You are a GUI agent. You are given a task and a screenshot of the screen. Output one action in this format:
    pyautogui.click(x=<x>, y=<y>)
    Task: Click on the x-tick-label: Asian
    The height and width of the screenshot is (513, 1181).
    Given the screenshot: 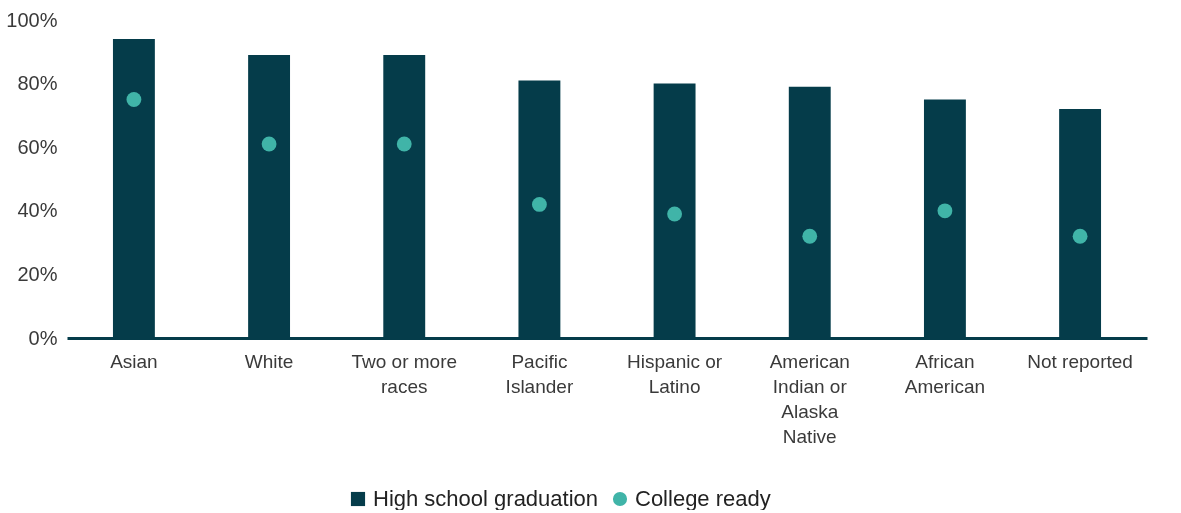 What is the action you would take?
    pyautogui.click(x=134, y=361)
    